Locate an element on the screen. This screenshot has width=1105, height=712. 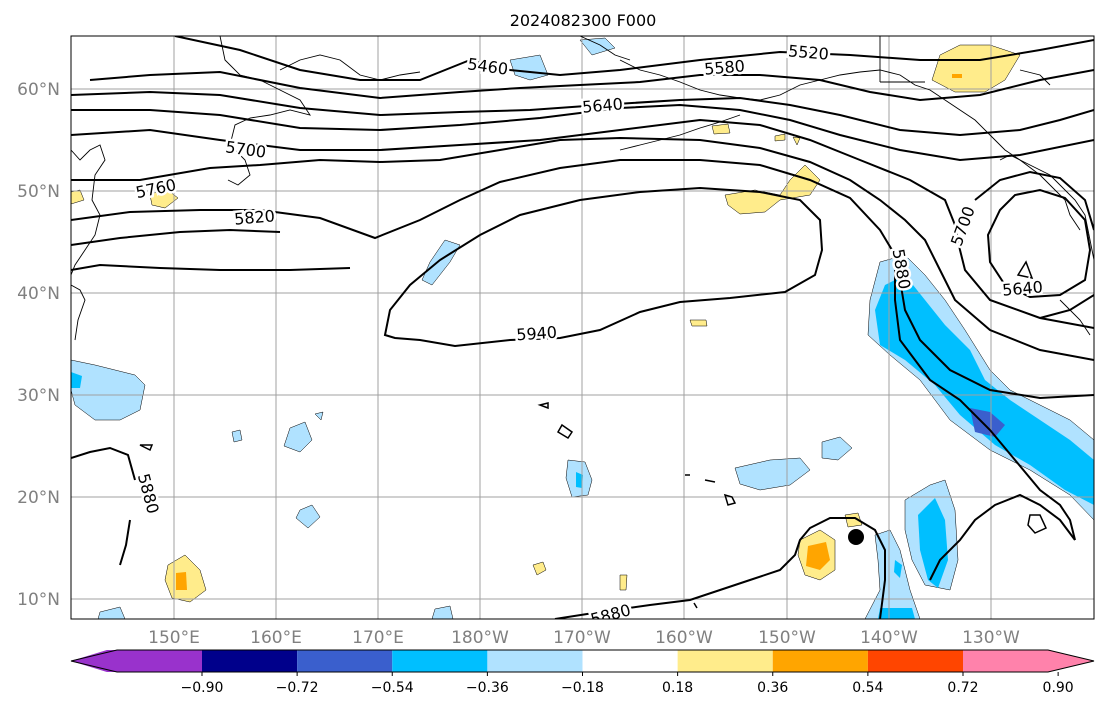
colorbar-tick-label: −0.90 is located at coordinates (202, 688).